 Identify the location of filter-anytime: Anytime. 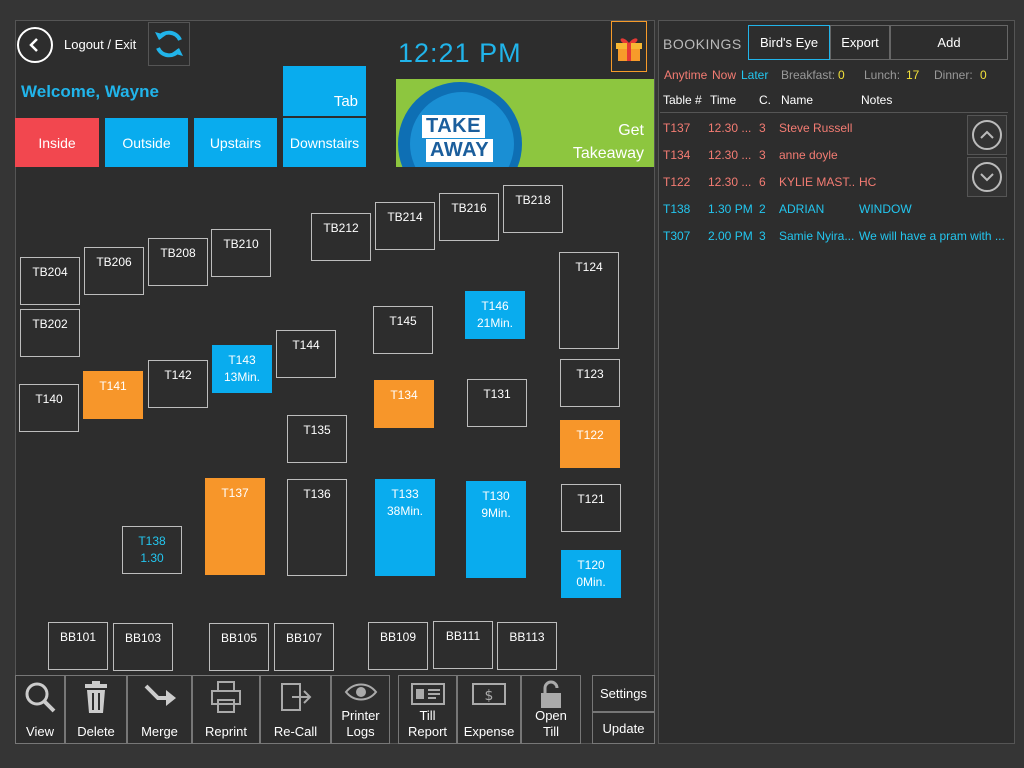
(686, 75).